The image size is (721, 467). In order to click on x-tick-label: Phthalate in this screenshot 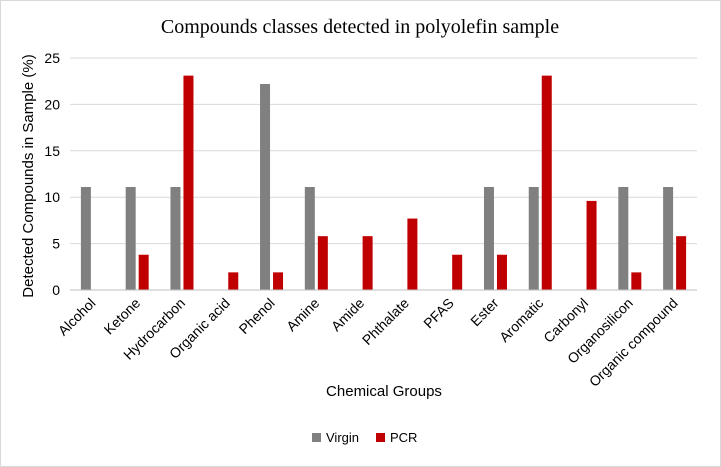, I will do `click(385, 321)`.